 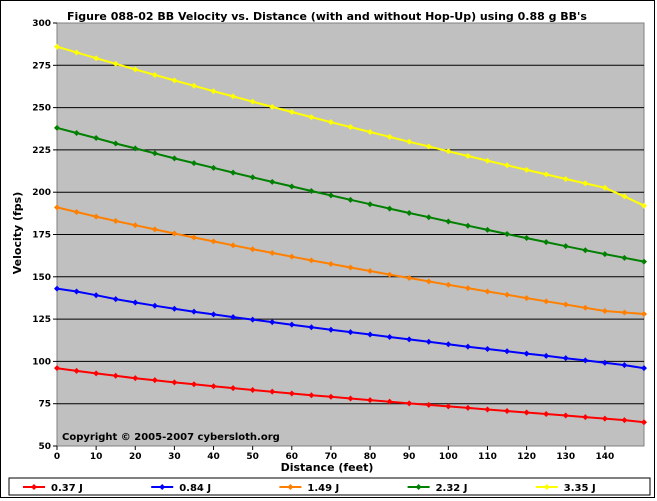 I want to click on x-tick-label: 10, so click(x=96, y=457).